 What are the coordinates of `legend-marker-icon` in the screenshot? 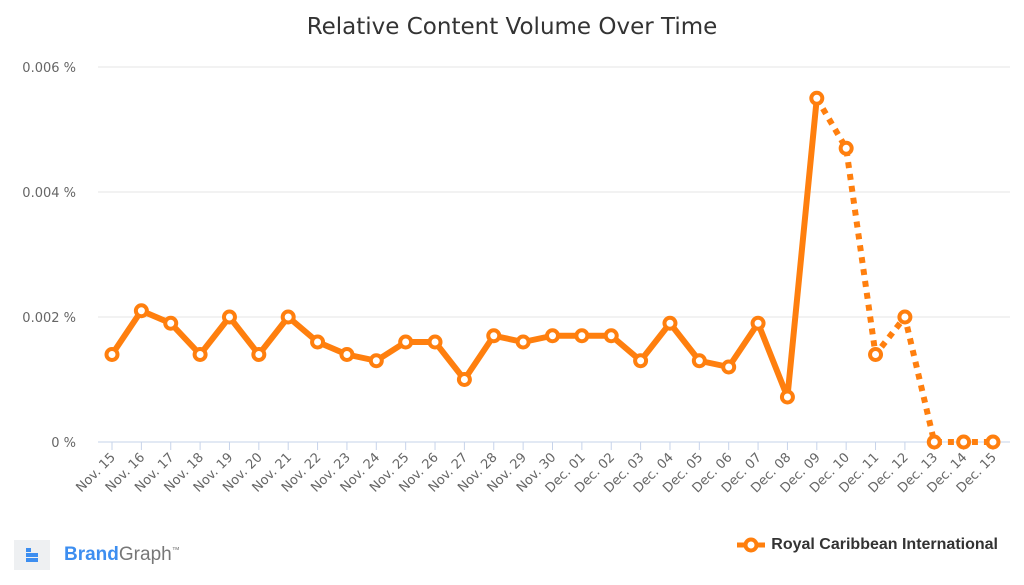 It's located at (751, 545).